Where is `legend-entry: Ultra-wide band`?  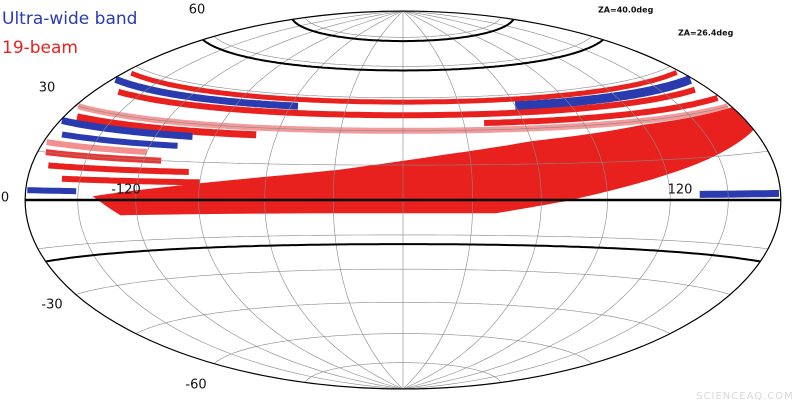 legend-entry: Ultra-wide band is located at coordinates (69, 19).